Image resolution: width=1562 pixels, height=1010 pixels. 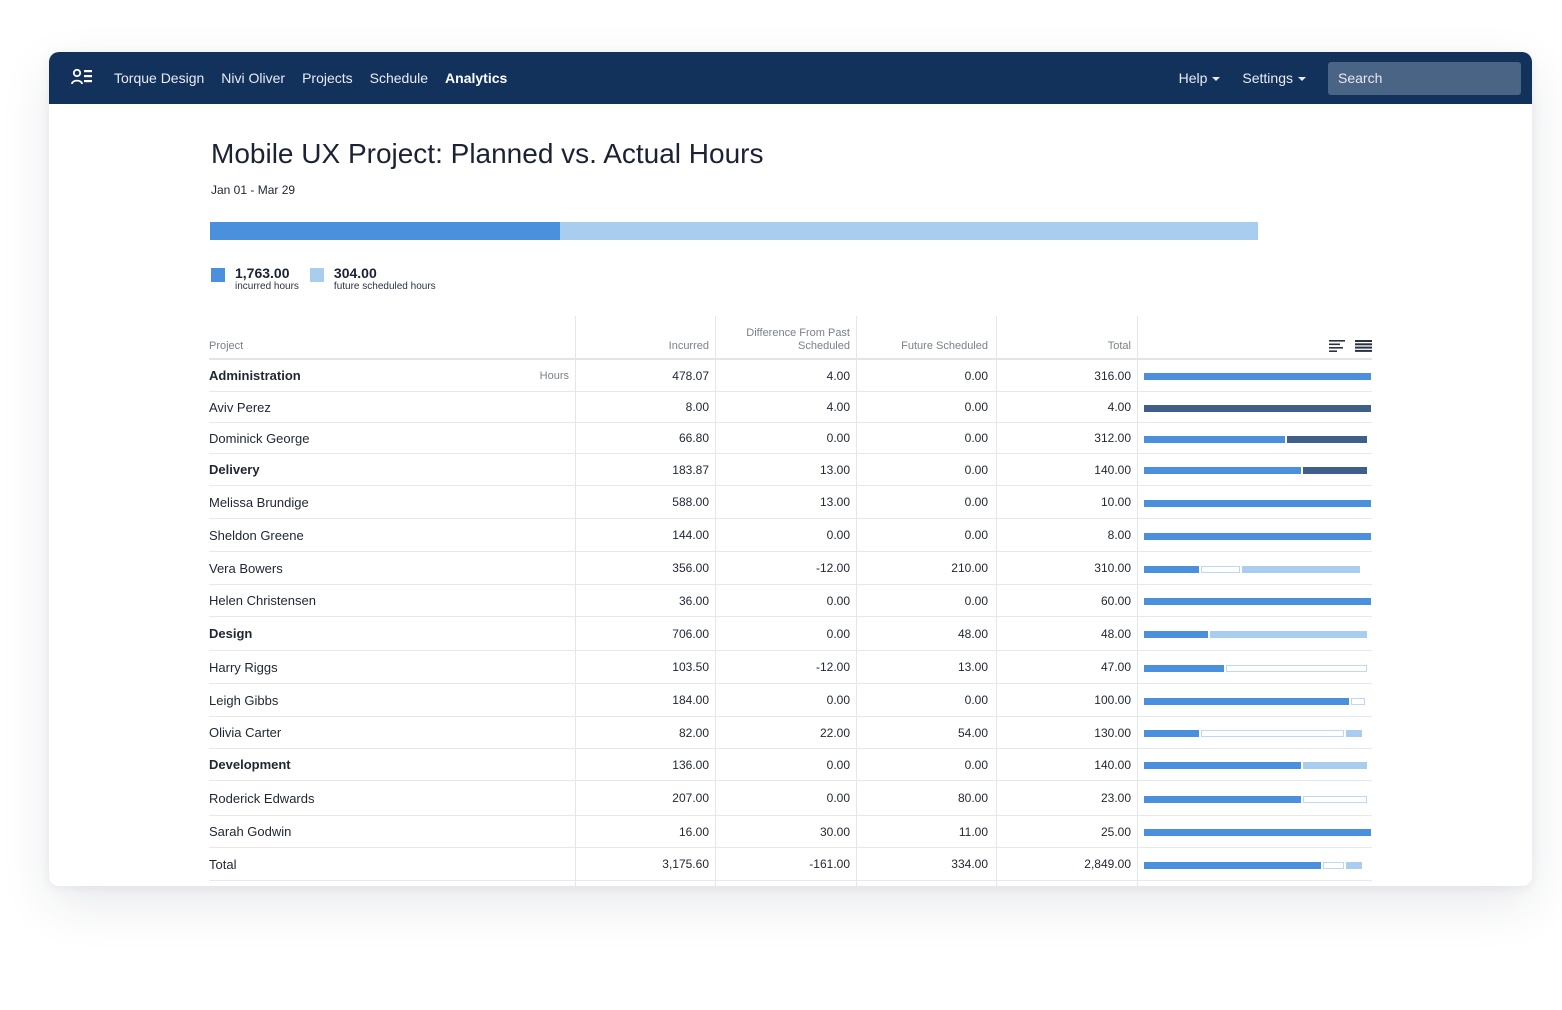 I want to click on table-row: Total 3,175.60 -161.00 334.00 2,849.00, so click(x=790, y=864).